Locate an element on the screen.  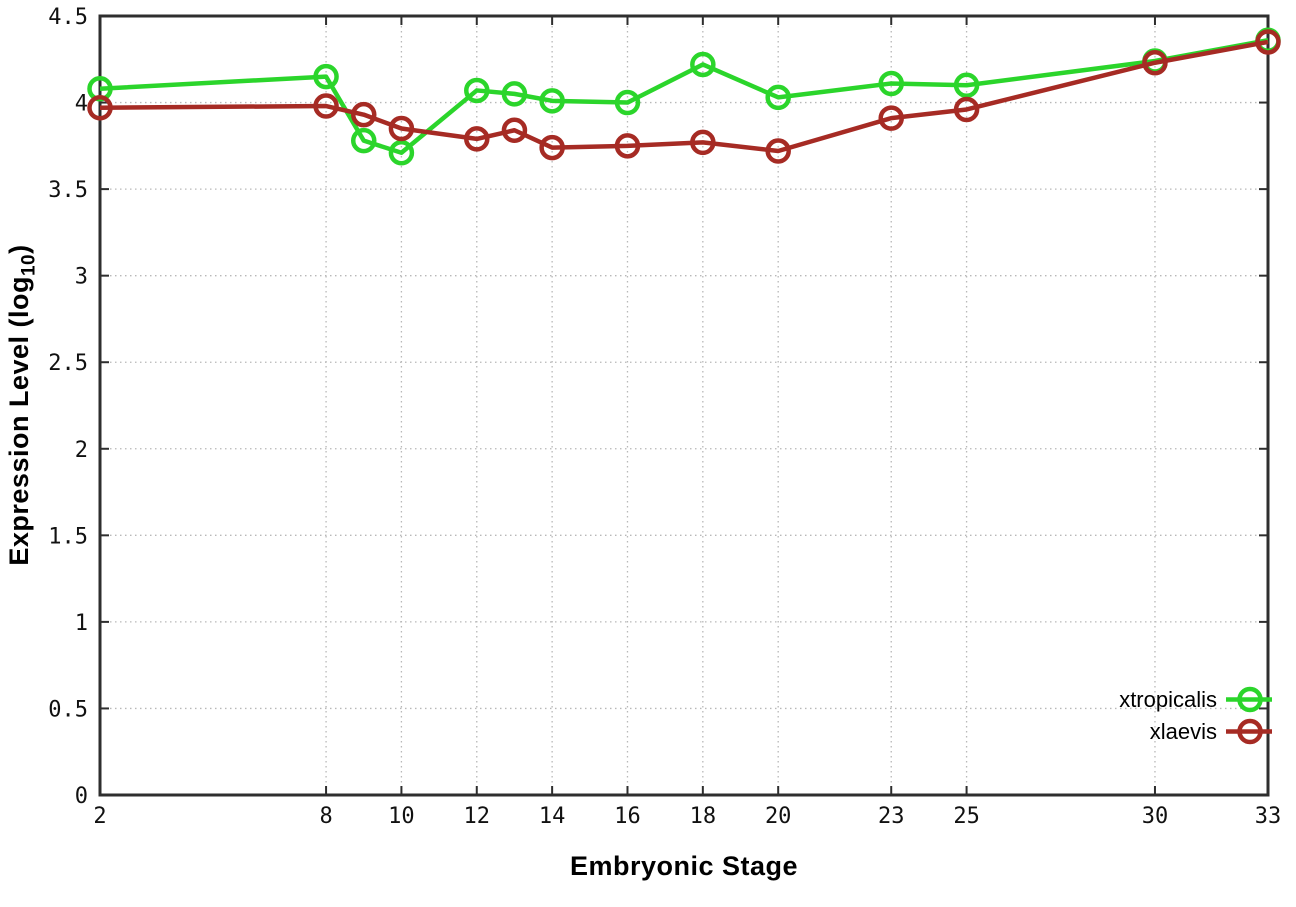
series-line-xtropicalis is located at coordinates (684, 97).